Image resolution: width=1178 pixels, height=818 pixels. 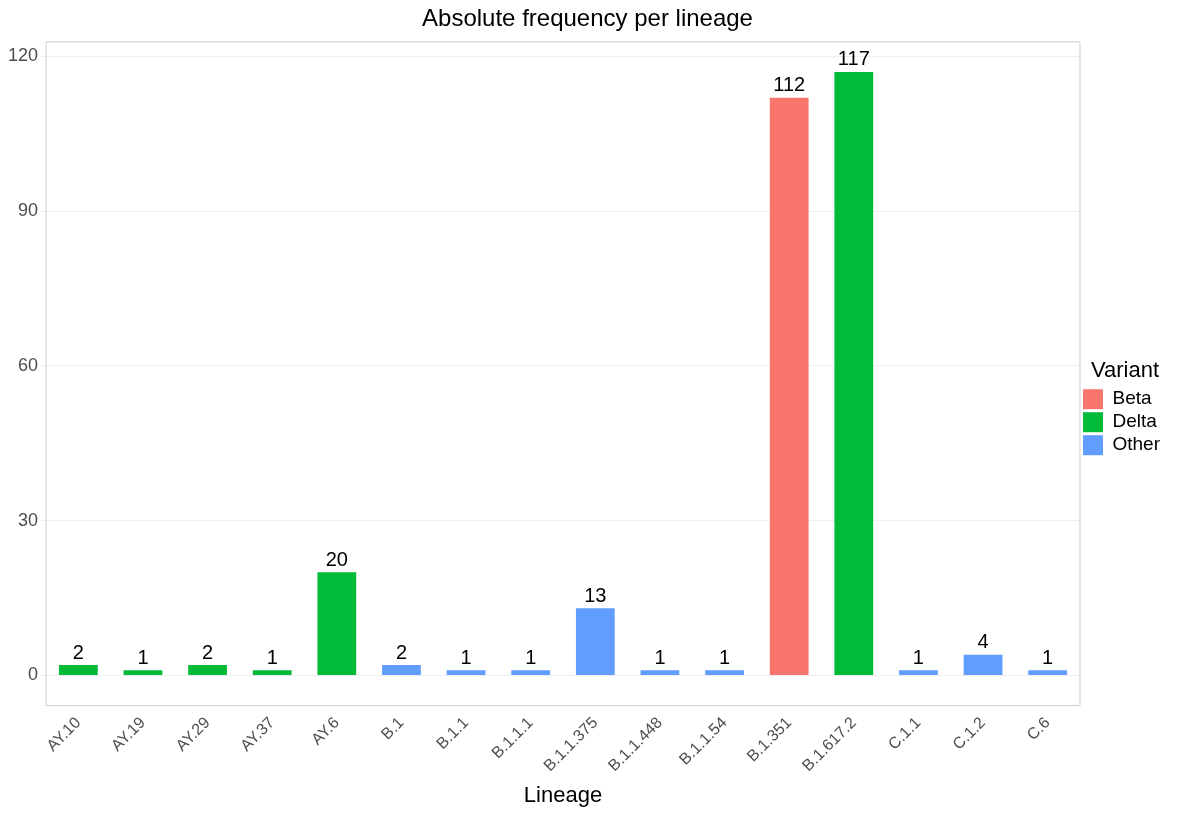 I want to click on legend-label: Beta, so click(x=1132, y=398).